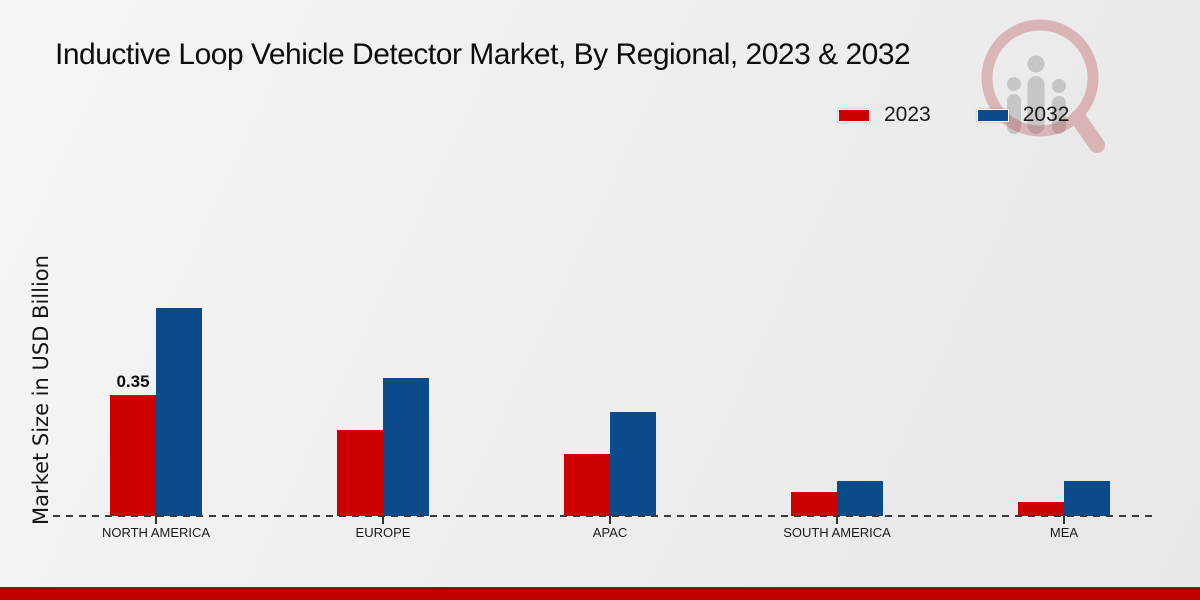 The width and height of the screenshot is (1200, 600). Describe the element at coordinates (1087, 131) in the screenshot. I see `magnifier-handle-icon` at that location.